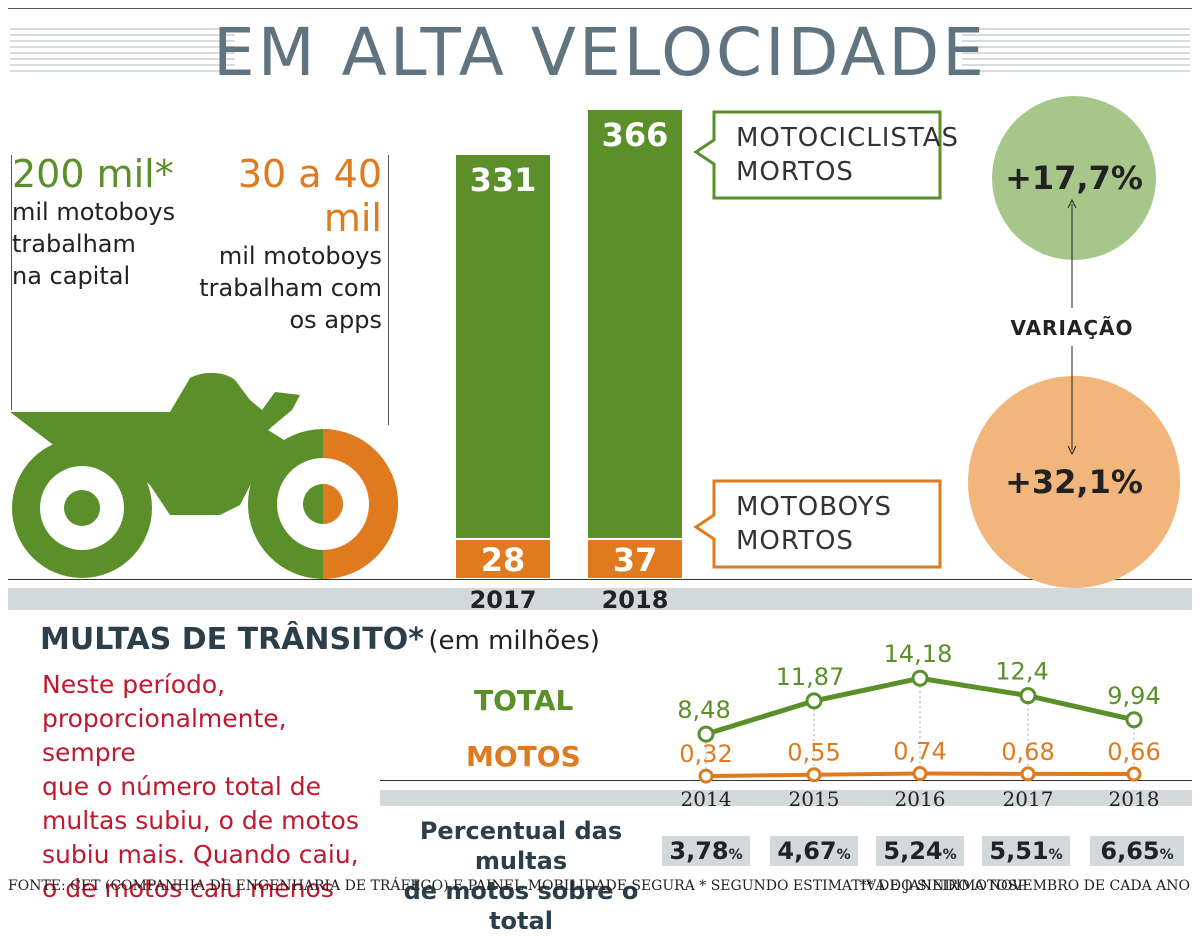  What do you see at coordinates (703, 710) in the screenshot?
I see `total-label-2014: 8,48` at bounding box center [703, 710].